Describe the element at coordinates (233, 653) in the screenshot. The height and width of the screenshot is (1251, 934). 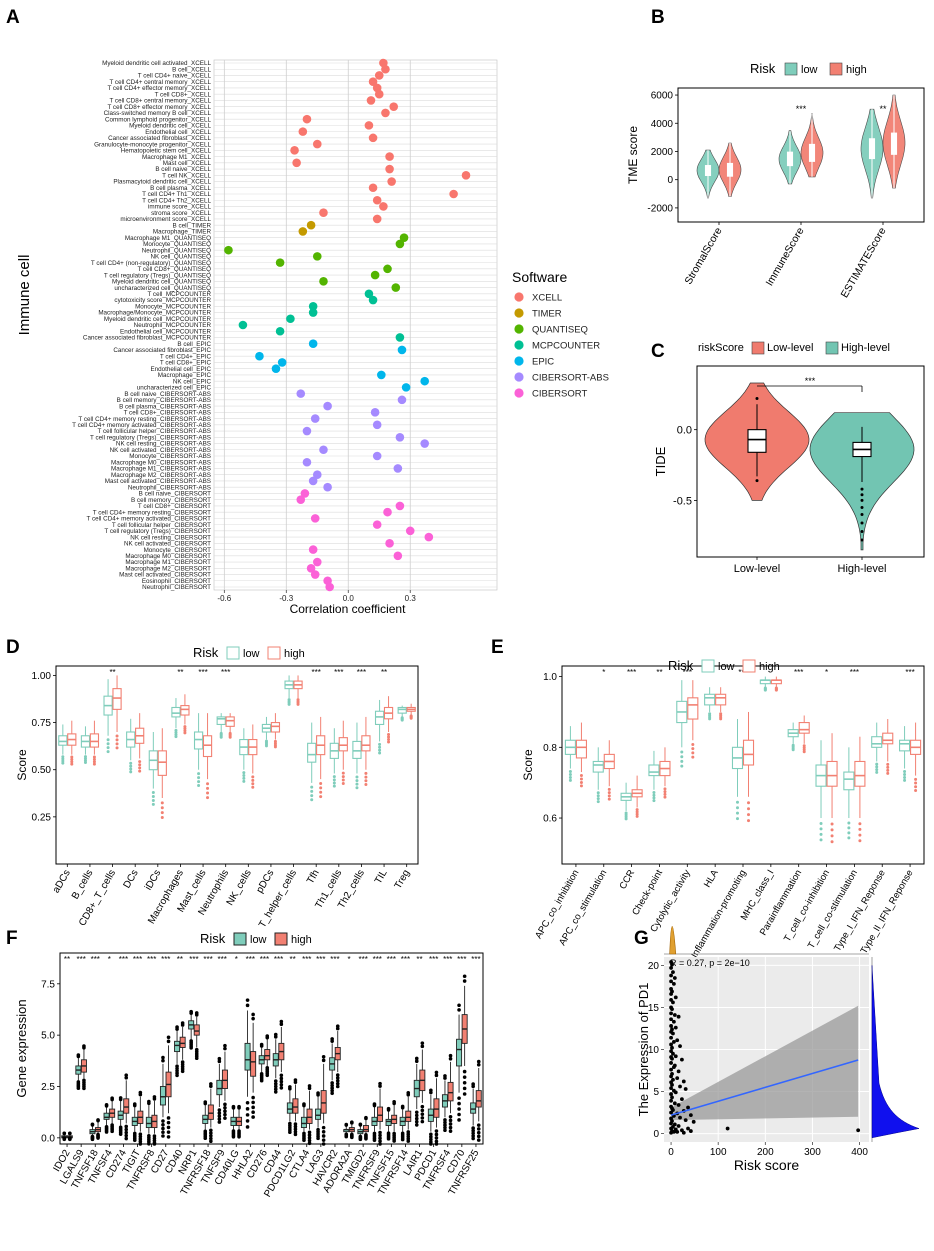
I see `legend-key-low` at that location.